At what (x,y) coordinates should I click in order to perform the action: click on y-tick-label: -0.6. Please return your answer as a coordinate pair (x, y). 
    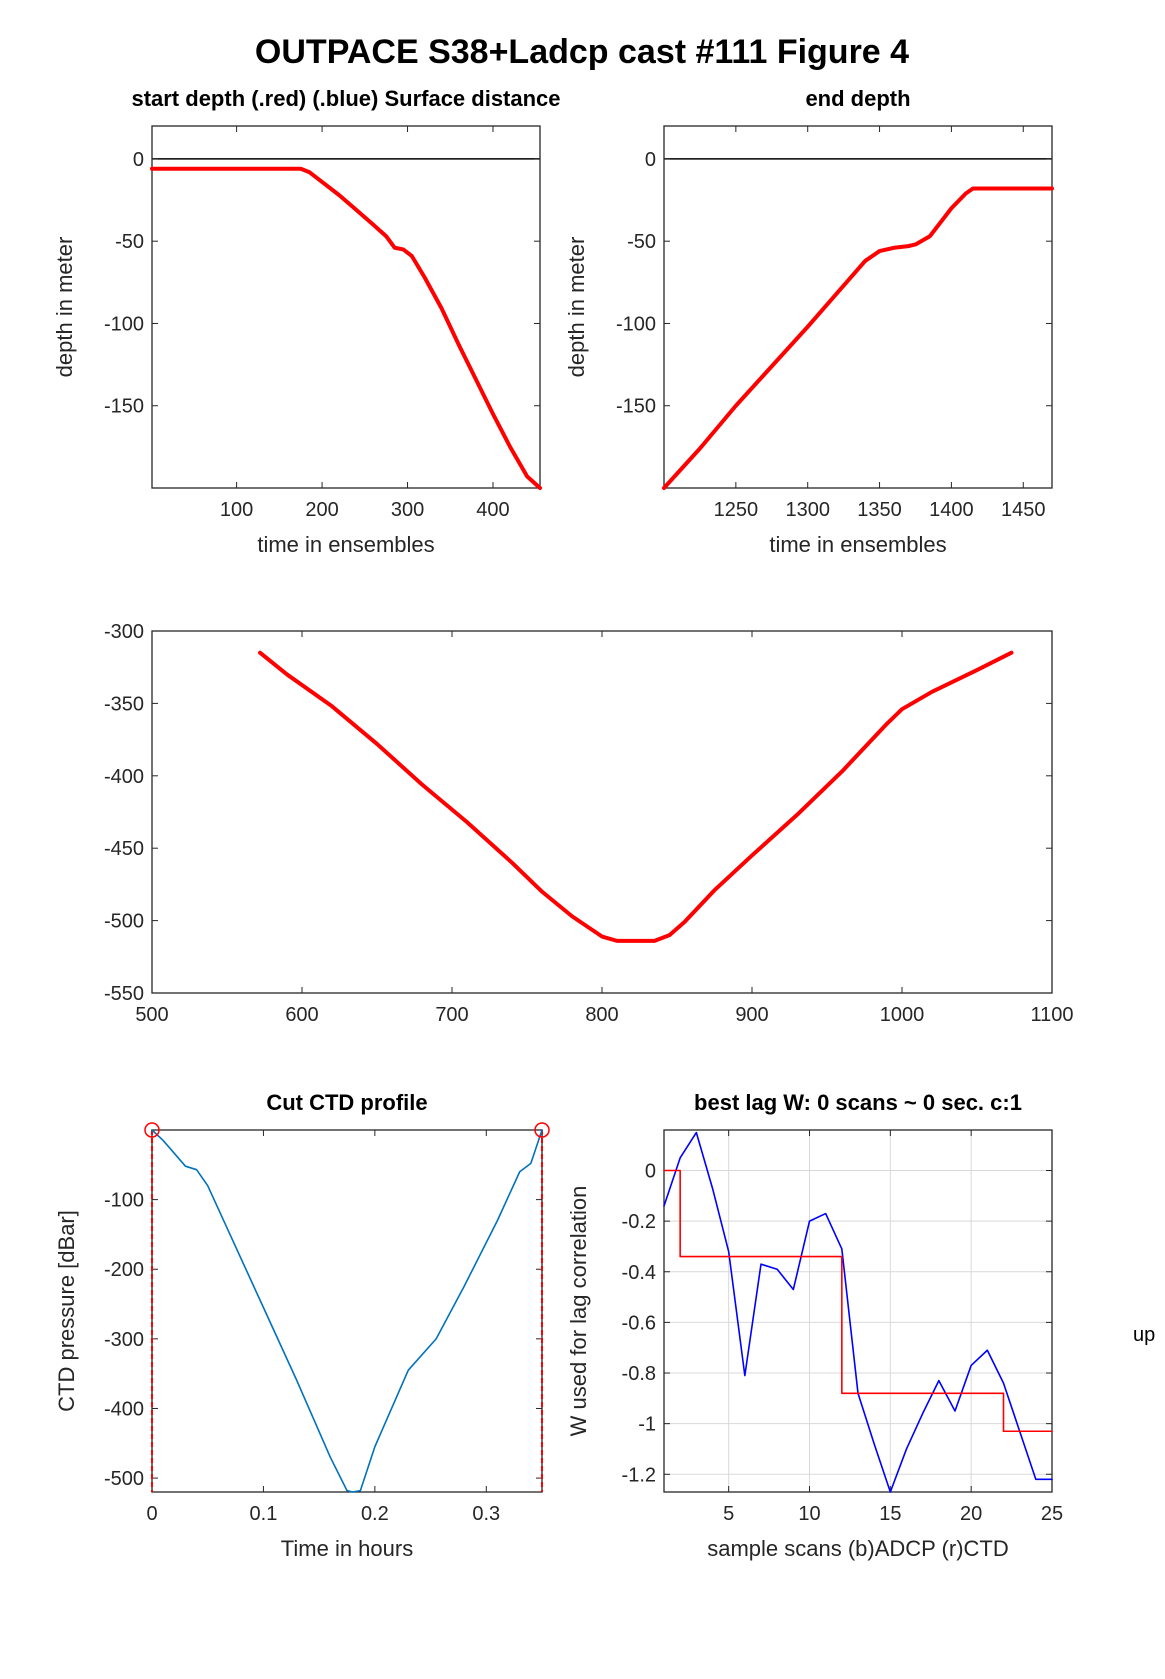
    Looking at the image, I should click on (639, 1323).